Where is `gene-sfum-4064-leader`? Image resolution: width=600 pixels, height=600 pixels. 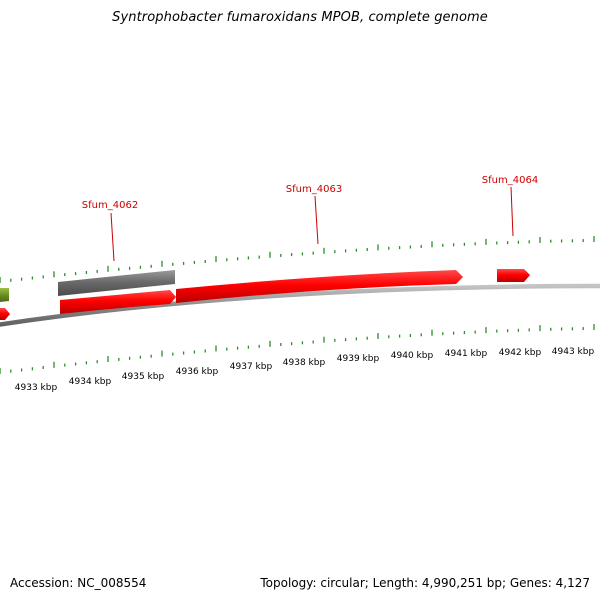
gene-sfum-4064-leader is located at coordinates (512, 211).